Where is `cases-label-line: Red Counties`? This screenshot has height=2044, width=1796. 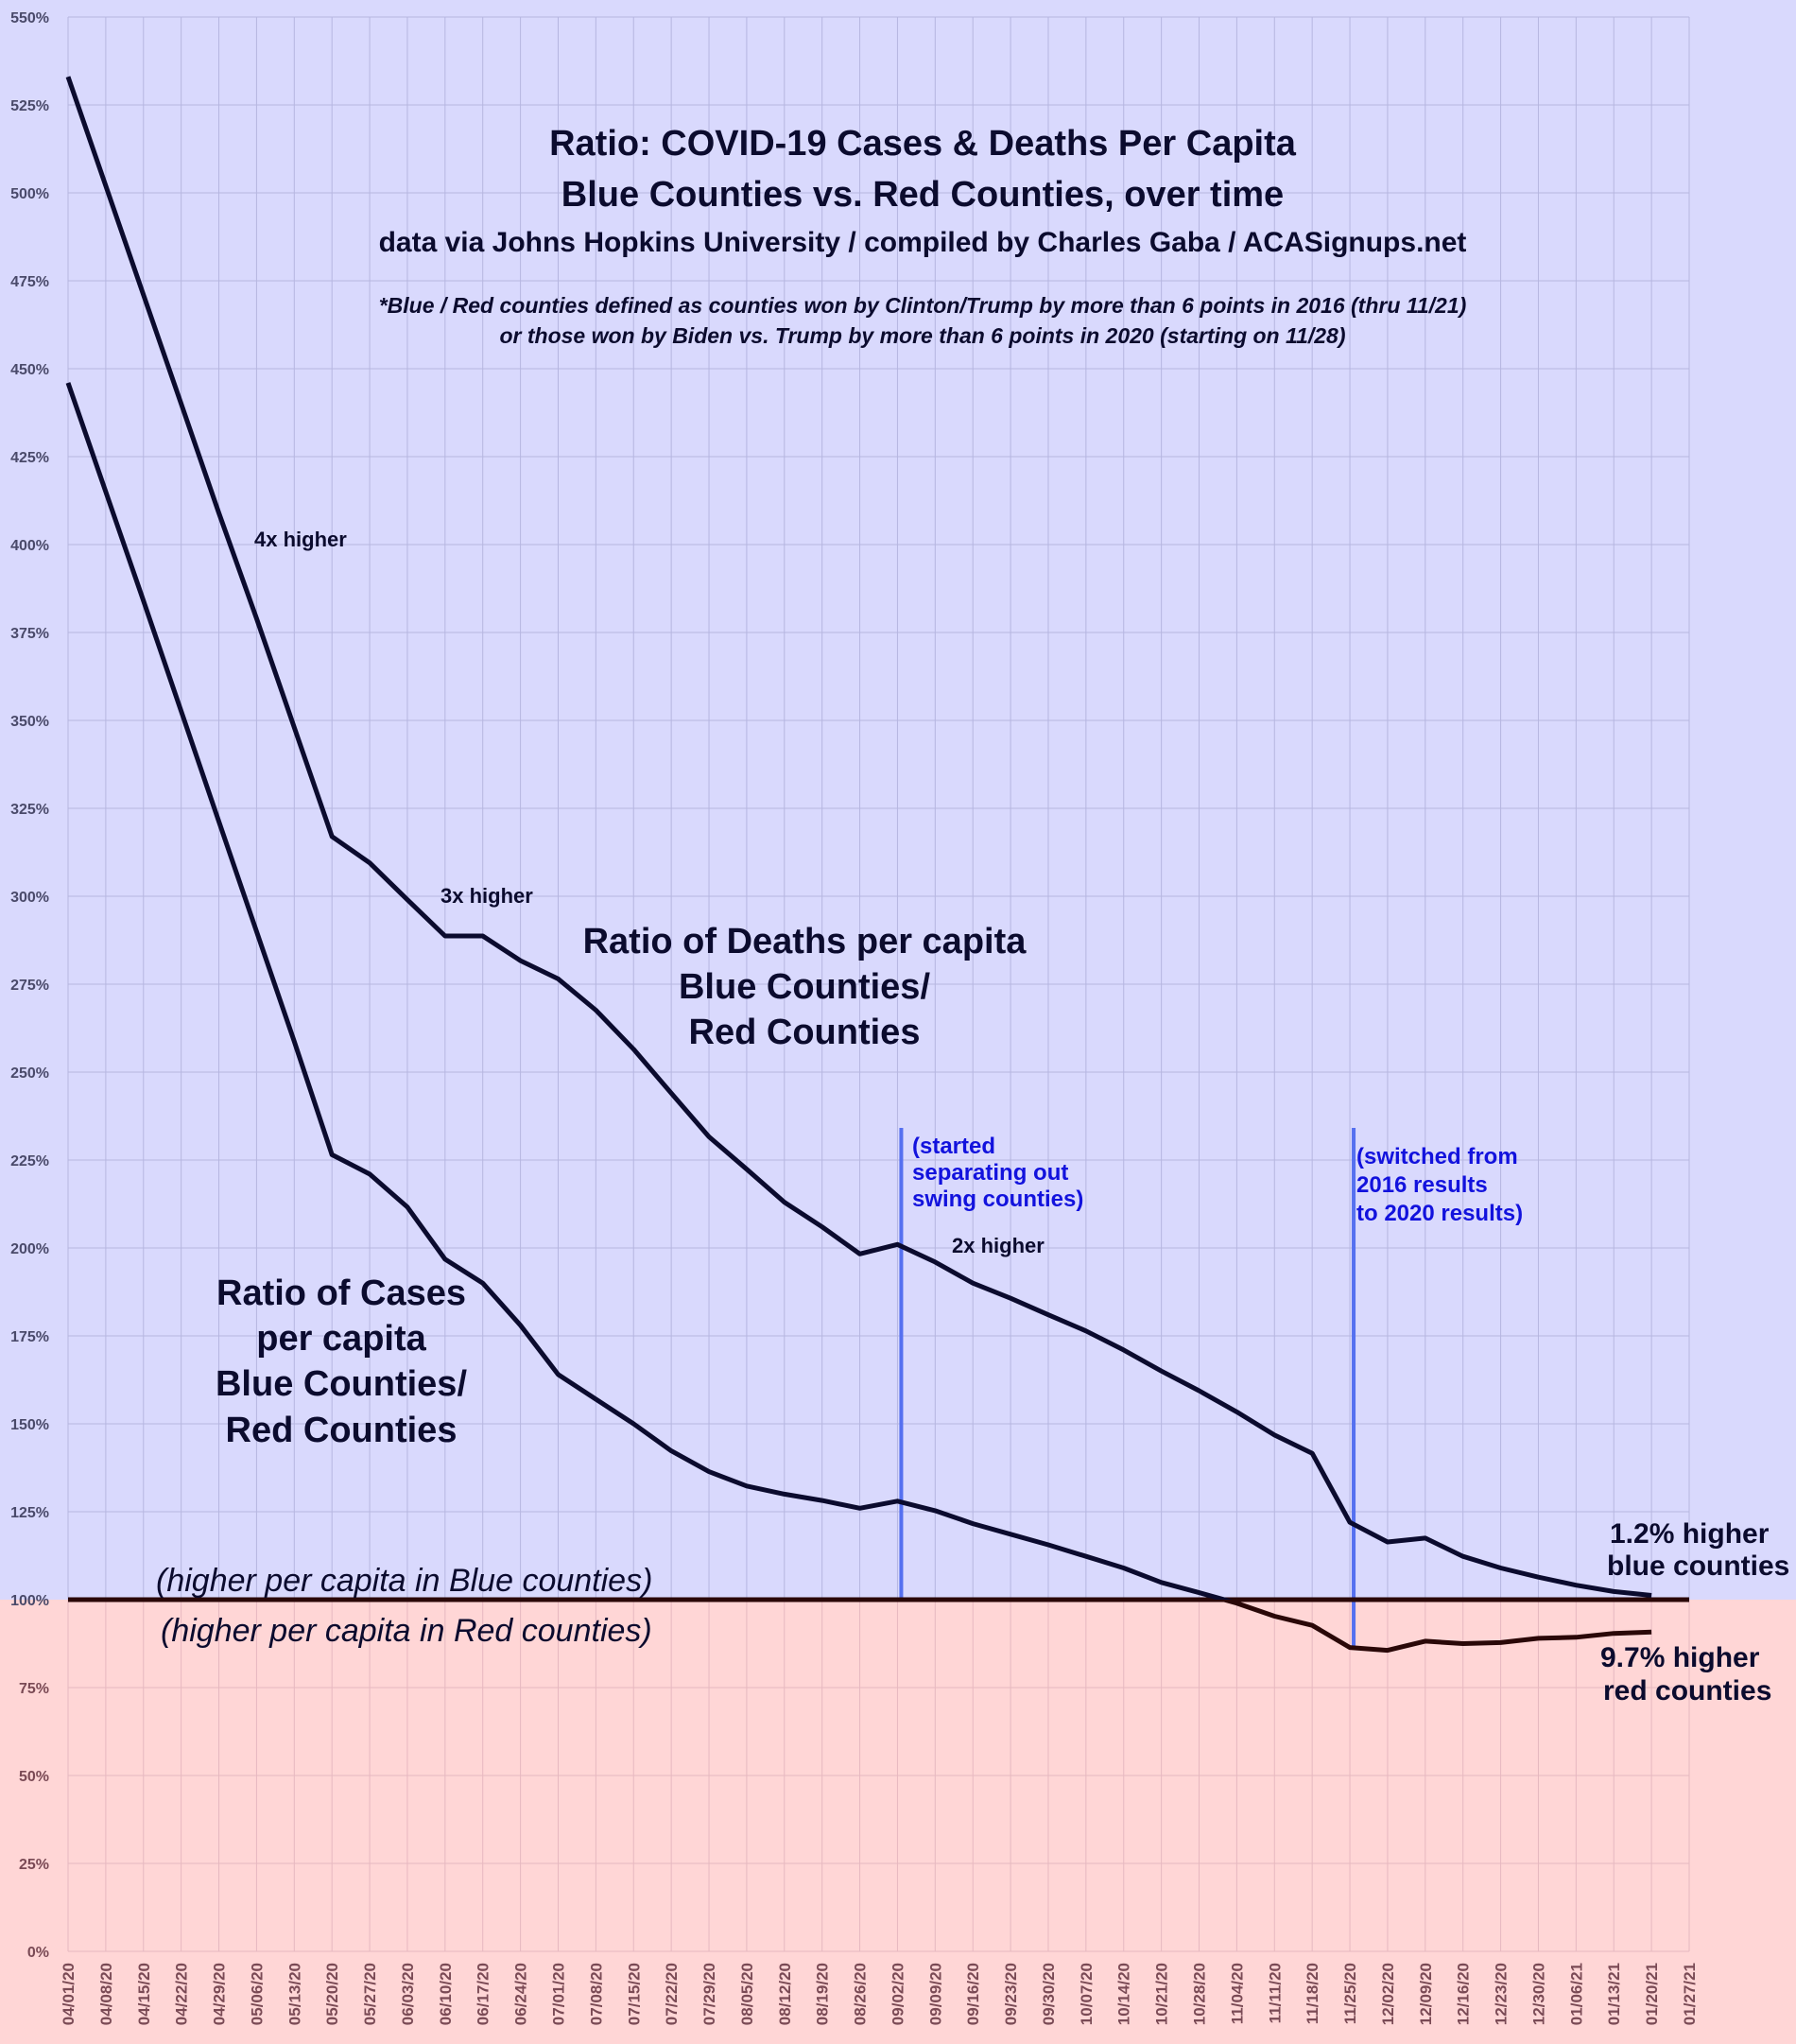 cases-label-line: Red Counties is located at coordinates (342, 1430).